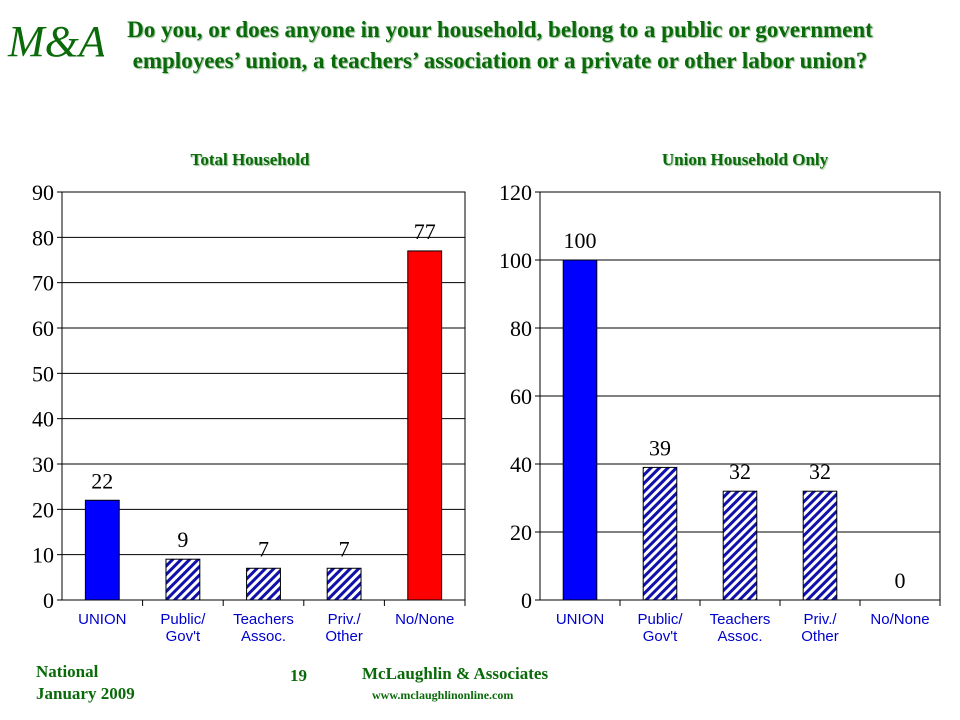  What do you see at coordinates (298, 675) in the screenshot?
I see `page-number: 19` at bounding box center [298, 675].